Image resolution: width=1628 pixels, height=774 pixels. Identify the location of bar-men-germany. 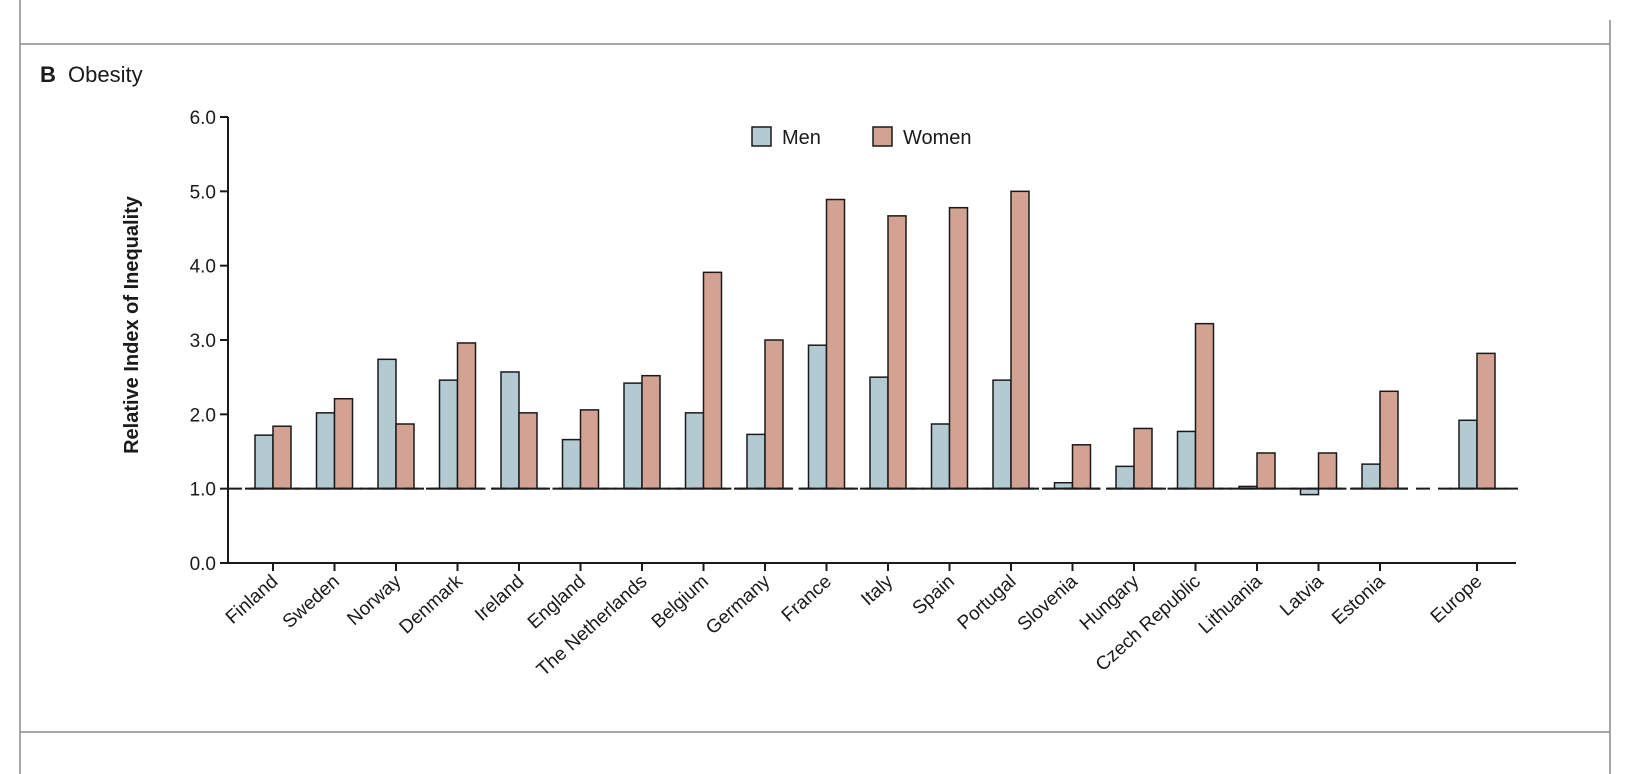
(756, 461).